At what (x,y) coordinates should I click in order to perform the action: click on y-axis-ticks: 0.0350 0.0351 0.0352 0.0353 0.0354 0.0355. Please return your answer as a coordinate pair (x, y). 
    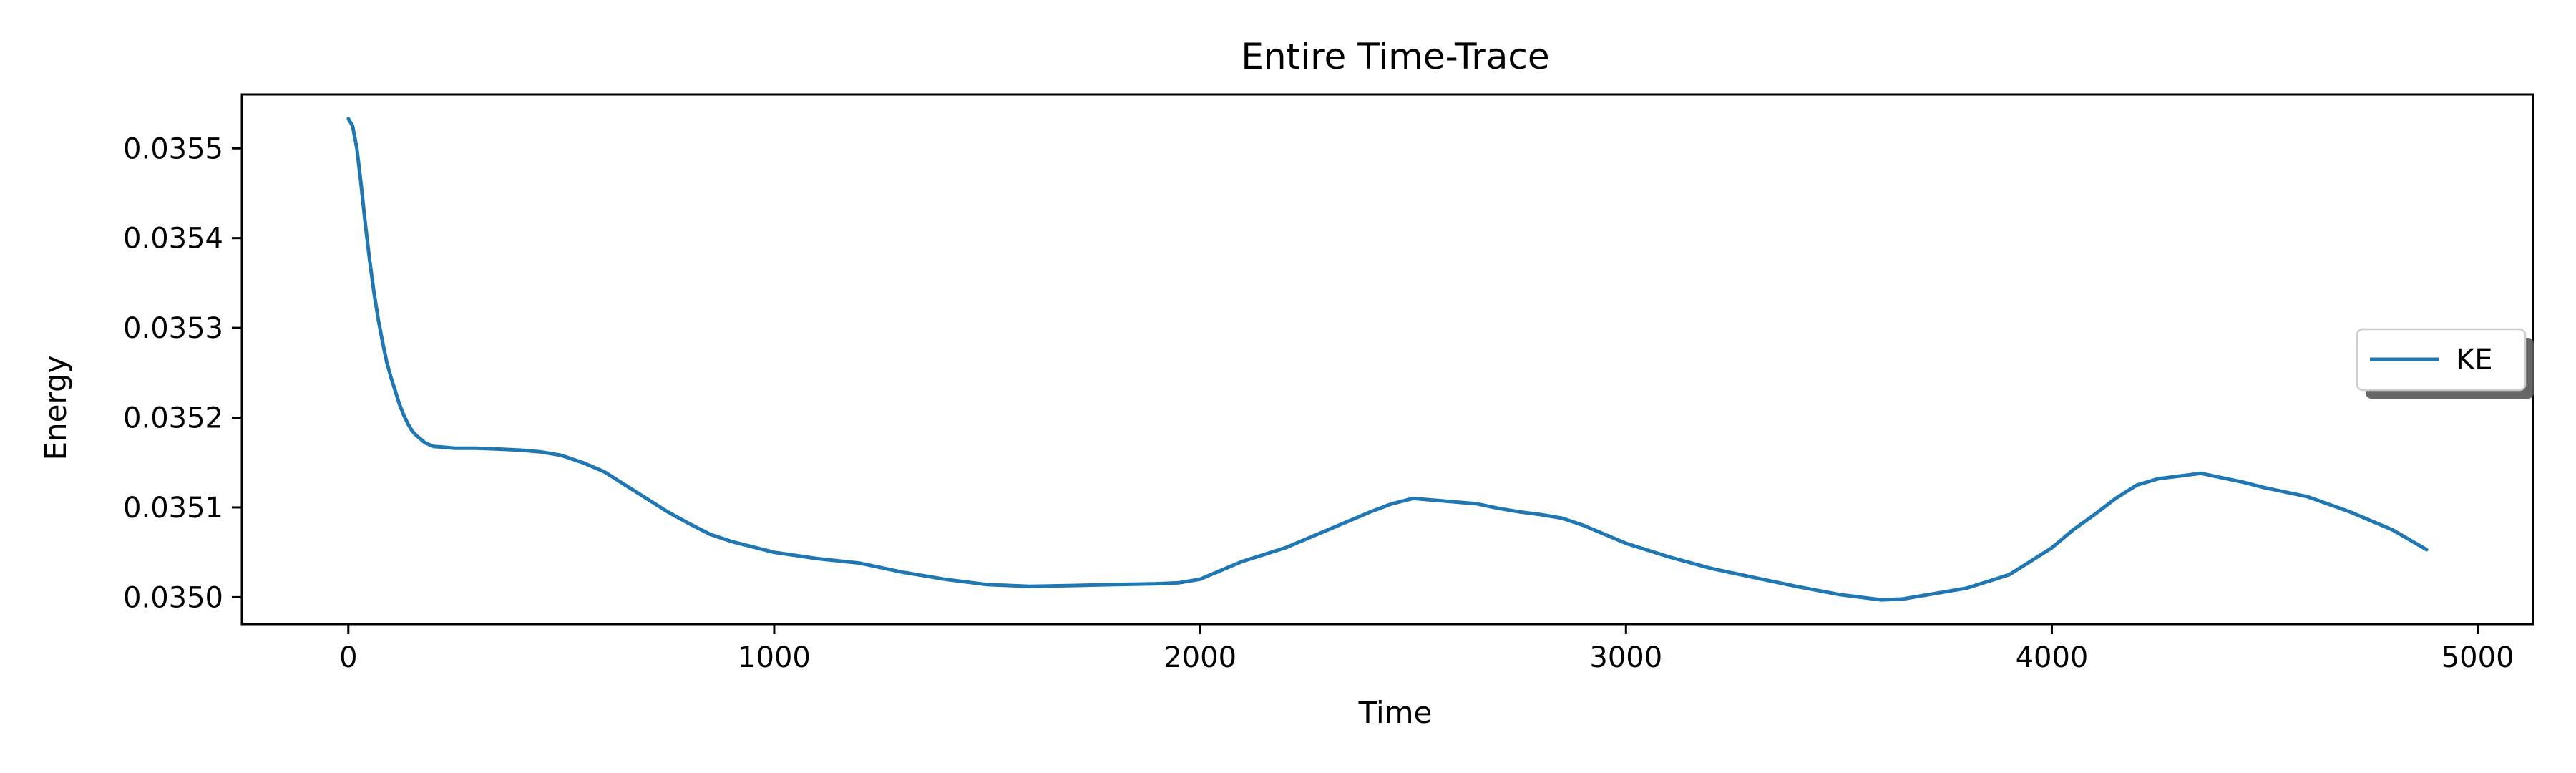
    Looking at the image, I should click on (182, 373).